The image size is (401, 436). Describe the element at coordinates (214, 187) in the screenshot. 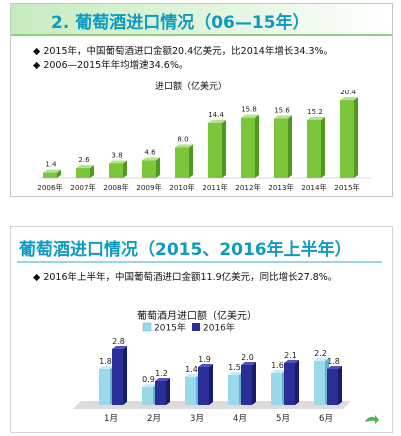

I see `x-tick-label: 2011年` at that location.